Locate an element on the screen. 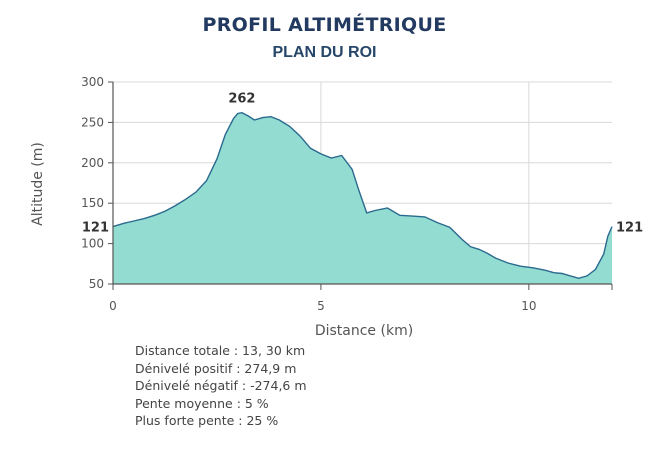 Image resolution: width=649 pixels, height=454 pixels. x-tick-label: 0 is located at coordinates (113, 306).